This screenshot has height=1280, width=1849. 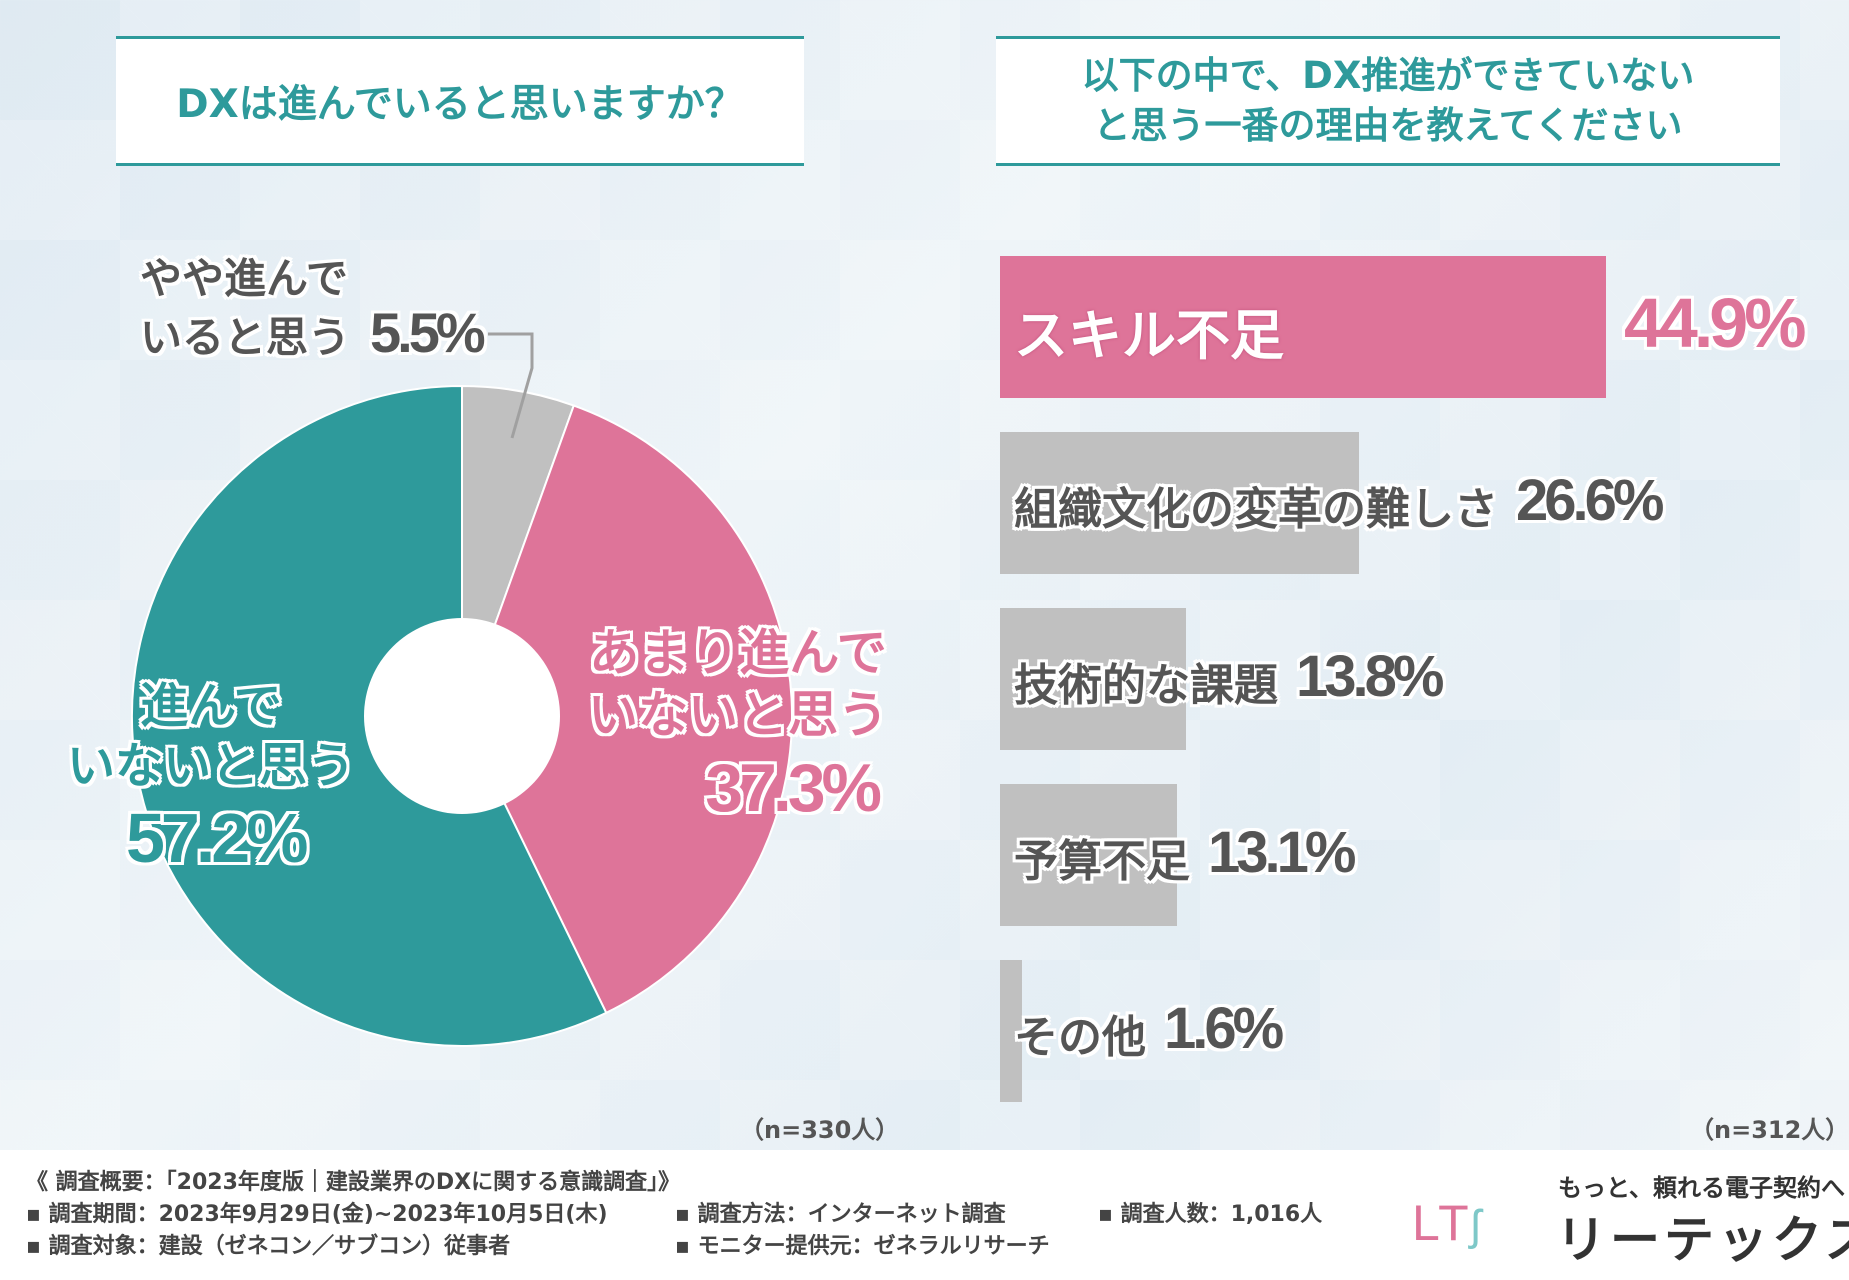 What do you see at coordinates (1388, 125) in the screenshot?
I see `right-question-line2: と思う一番の理由を教えてください` at bounding box center [1388, 125].